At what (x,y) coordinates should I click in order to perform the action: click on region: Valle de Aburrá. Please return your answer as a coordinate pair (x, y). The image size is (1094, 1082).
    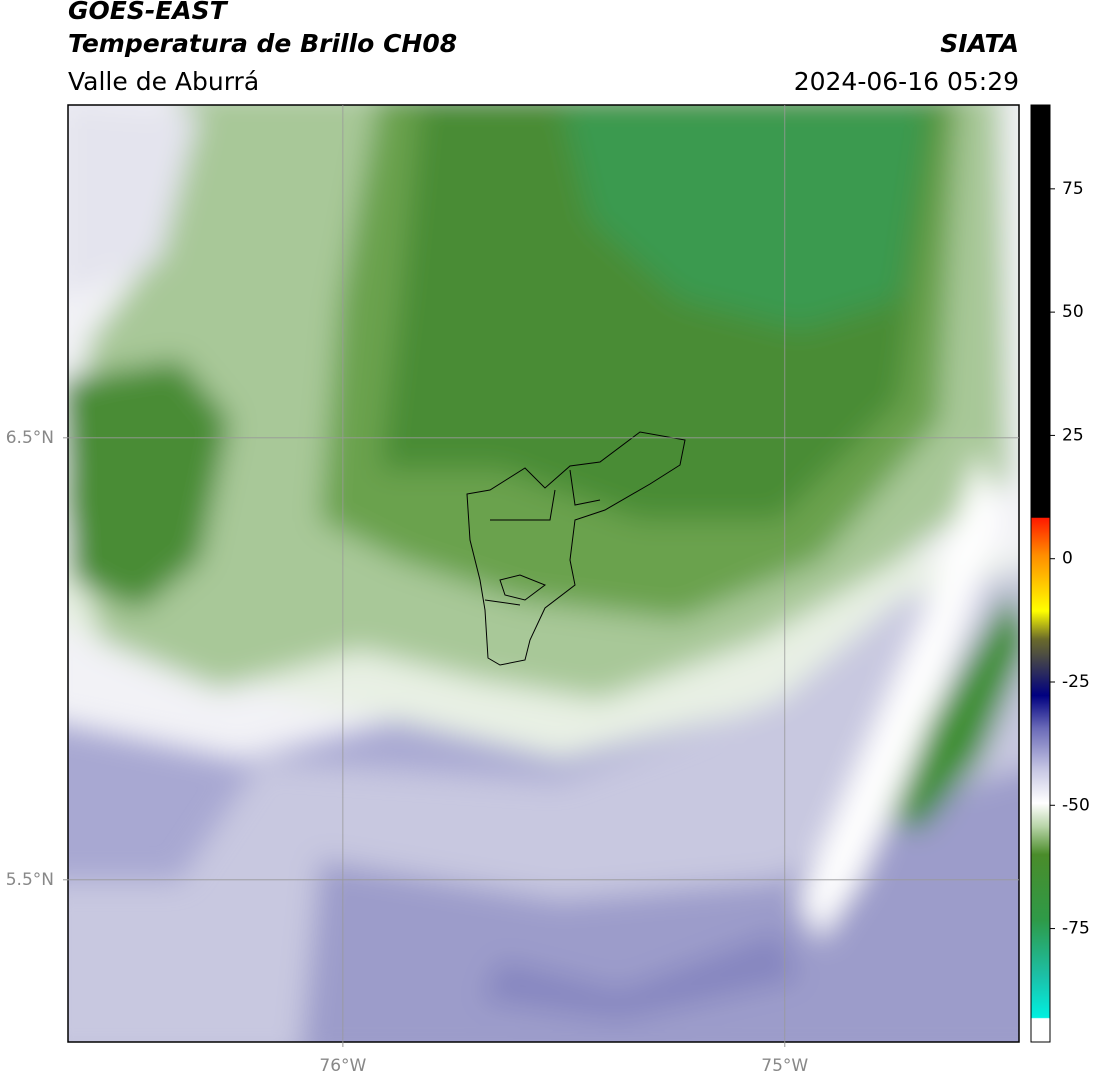
    Looking at the image, I should click on (163, 81).